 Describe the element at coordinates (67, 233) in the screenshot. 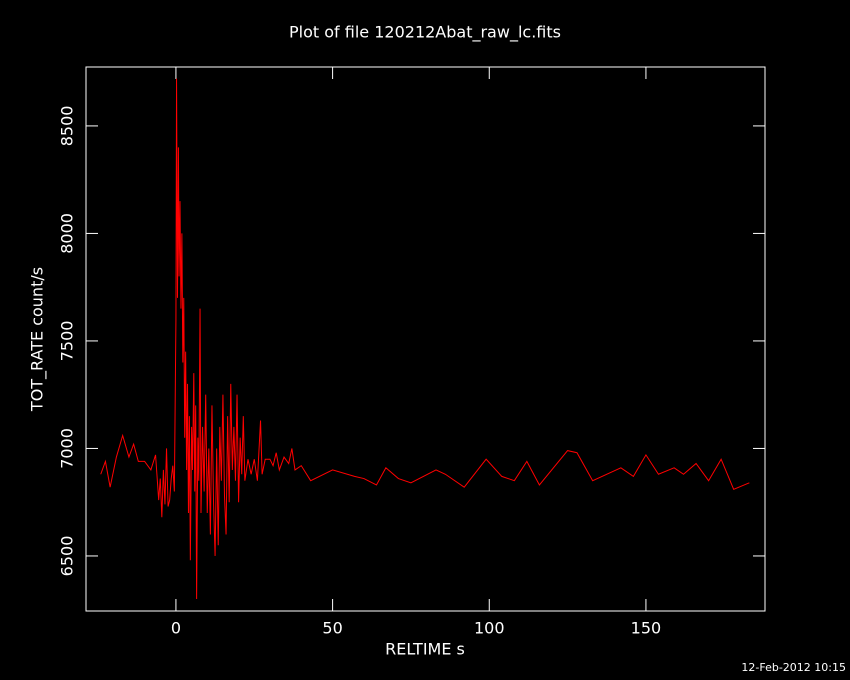

I see `y-tick-label: 8000` at that location.